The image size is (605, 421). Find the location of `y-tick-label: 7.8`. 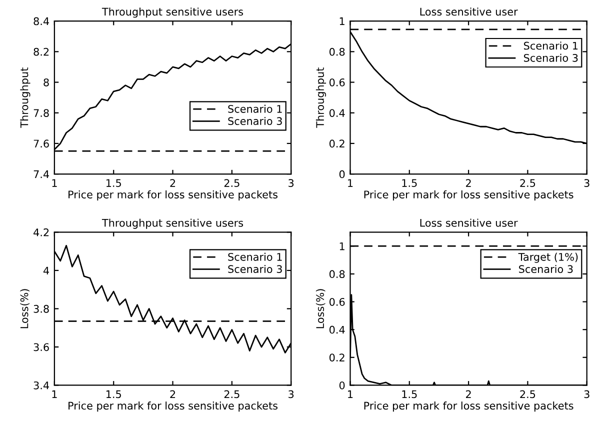

y-tick-label: 7.8 is located at coordinates (41, 113).